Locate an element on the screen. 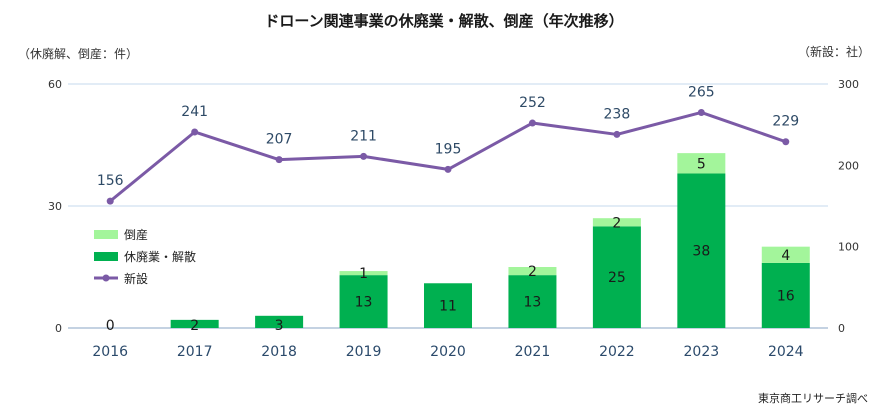 This screenshot has width=888, height=412. new-value-label: 265 is located at coordinates (701, 92).